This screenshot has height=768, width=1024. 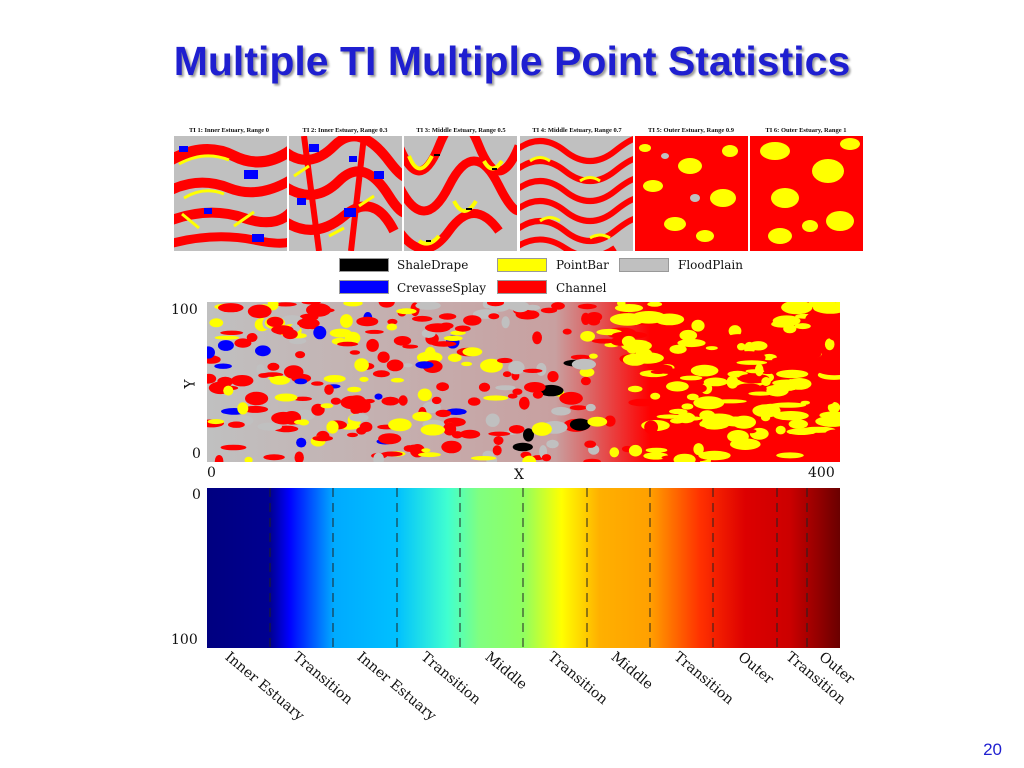 I want to click on legend-label-floodplain: FloodPlain, so click(x=710, y=265).